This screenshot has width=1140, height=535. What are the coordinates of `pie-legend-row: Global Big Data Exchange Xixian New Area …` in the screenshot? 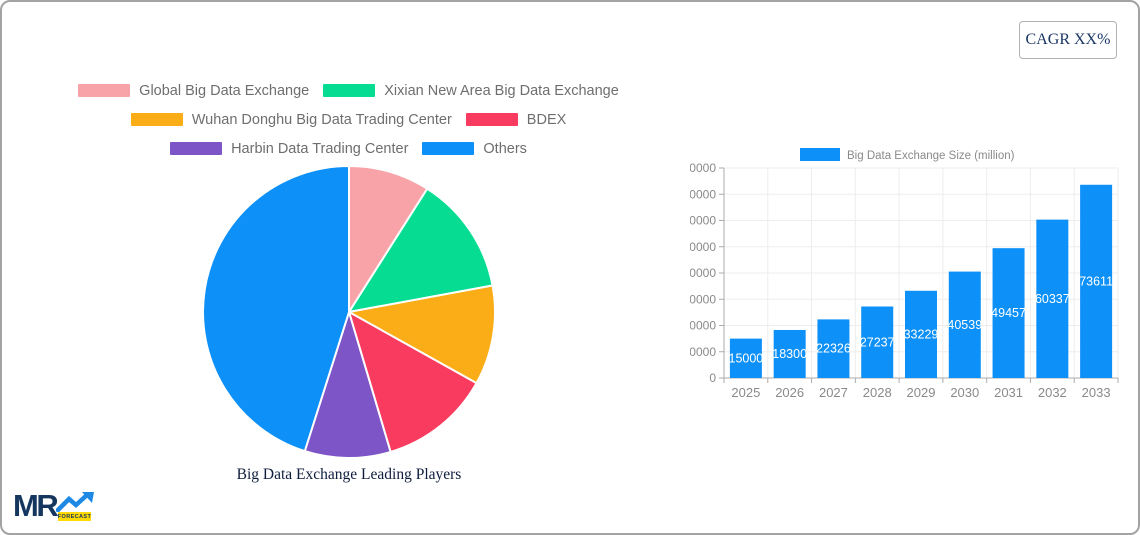 It's located at (348, 90).